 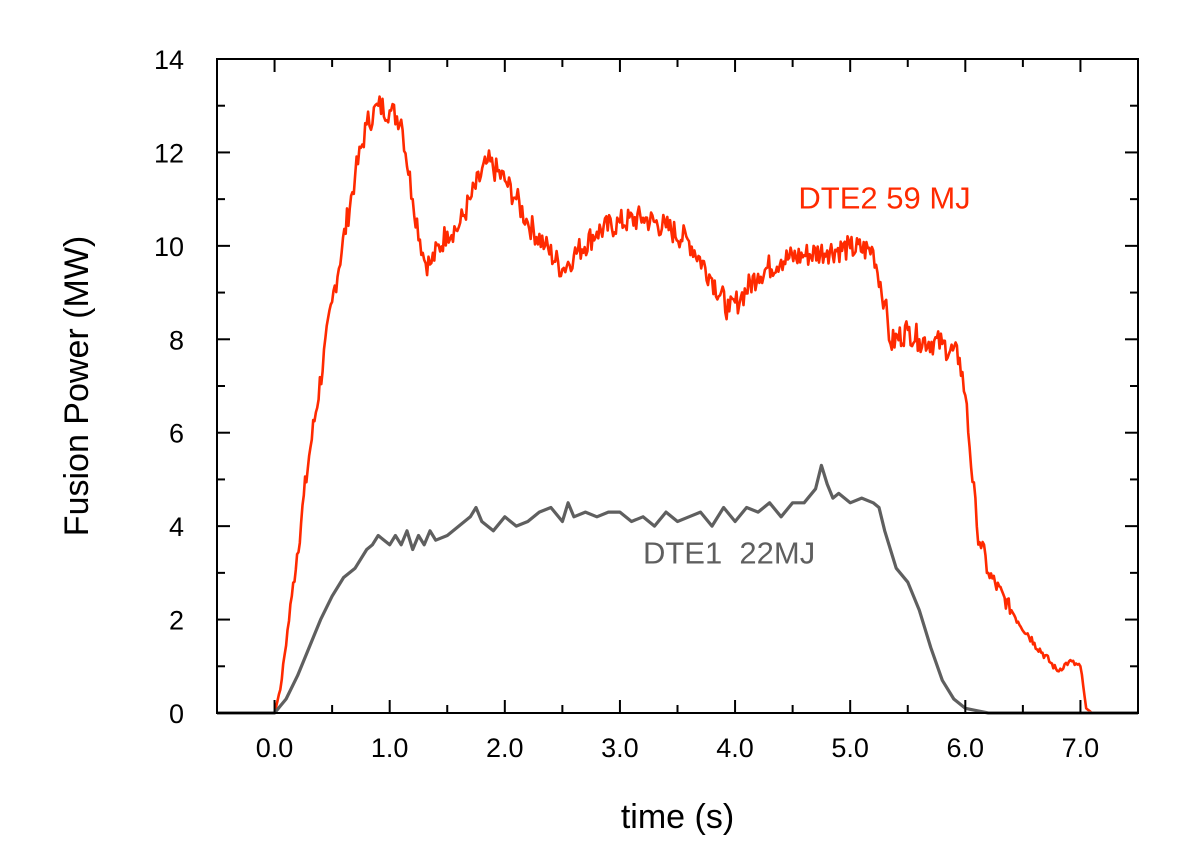 I want to click on y-tick-label: 4, so click(x=176, y=527).